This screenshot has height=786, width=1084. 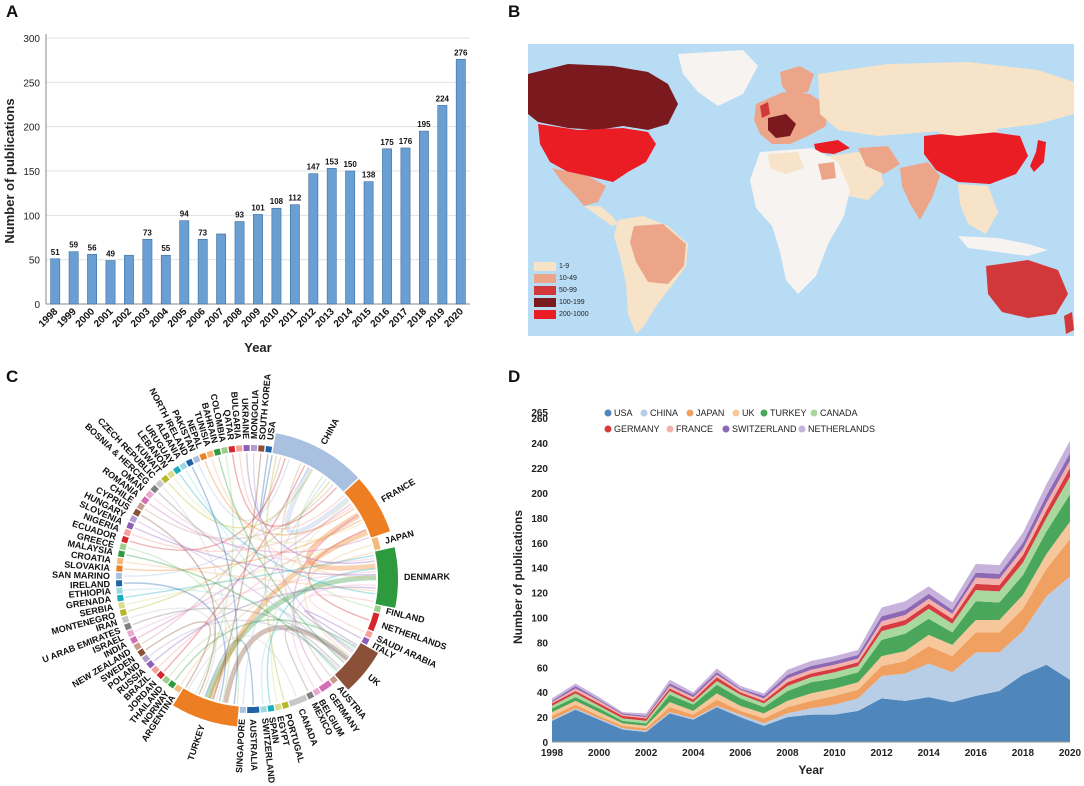 What do you see at coordinates (196, 318) in the screenshot?
I see `a-xtick-label: 2006` at bounding box center [196, 318].